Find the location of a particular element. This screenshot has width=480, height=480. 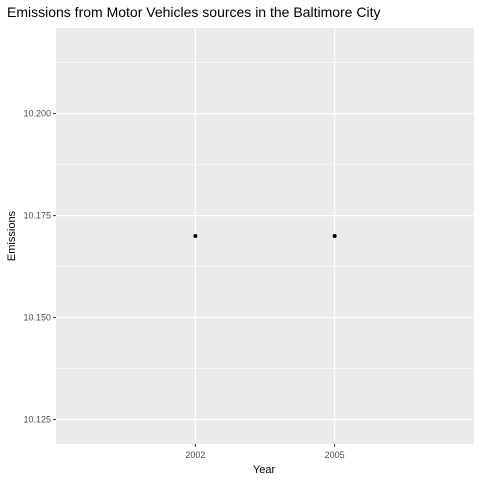

y-axis: 10.125 10.150 10.175 10.200 is located at coordinates (39, 267).